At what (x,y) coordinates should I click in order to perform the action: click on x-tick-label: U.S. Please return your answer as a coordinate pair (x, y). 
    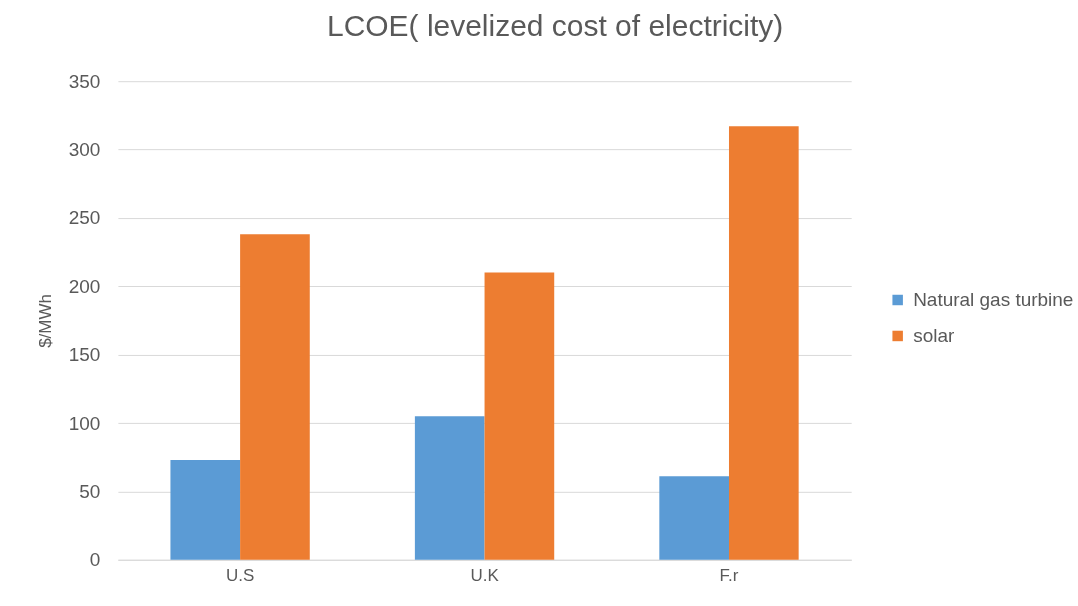
    Looking at the image, I should click on (240, 576).